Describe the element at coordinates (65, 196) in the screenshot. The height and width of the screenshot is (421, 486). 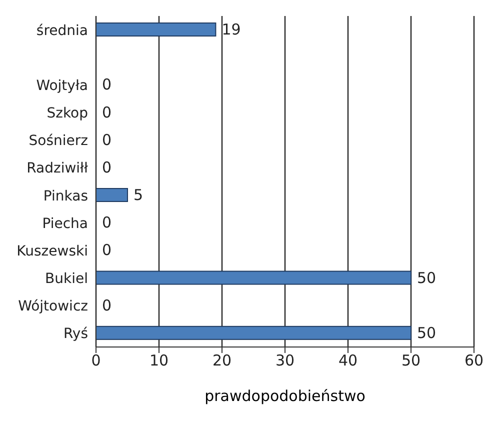
I see `y-tick-label: Pinkas` at that location.